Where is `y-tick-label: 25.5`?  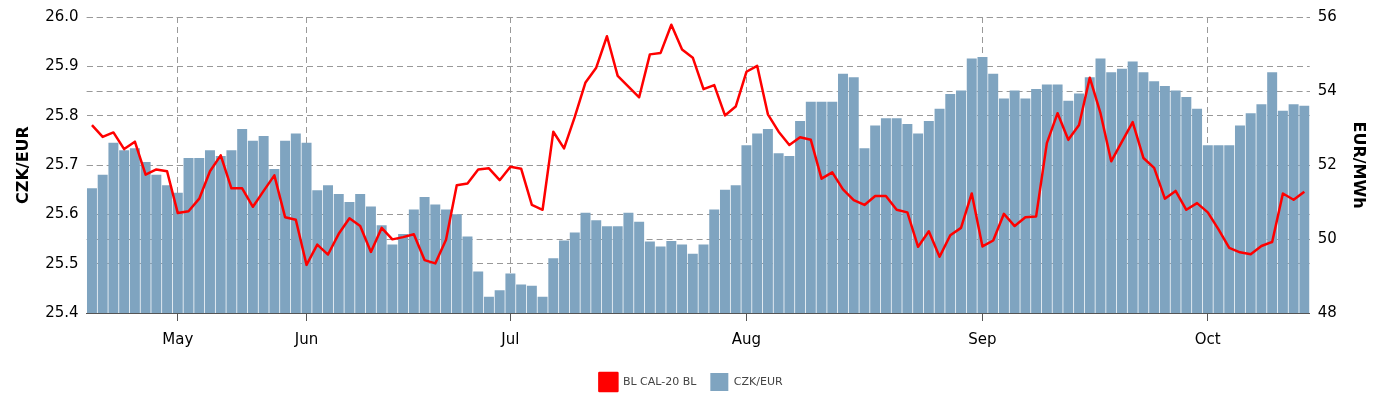
y-tick-label: 25.5 is located at coordinates (62, 262).